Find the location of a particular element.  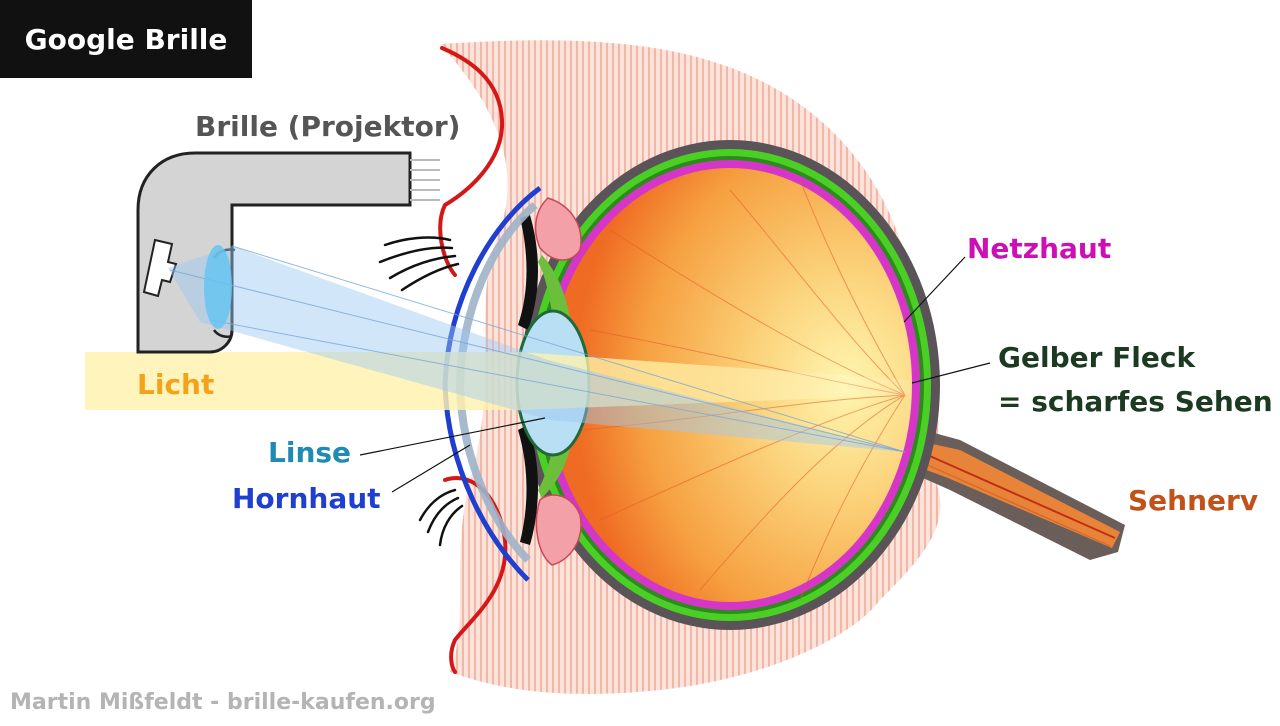

label-macula-line1: Gelber Fleck is located at coordinates (1097, 357).